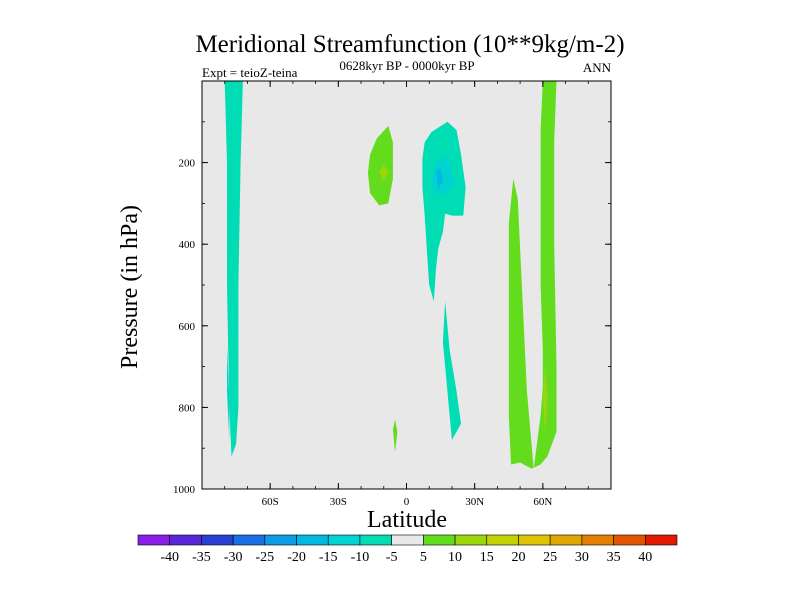 This screenshot has width=800, height=600. Describe the element at coordinates (187, 245) in the screenshot. I see `y-tick-label: 400` at that location.